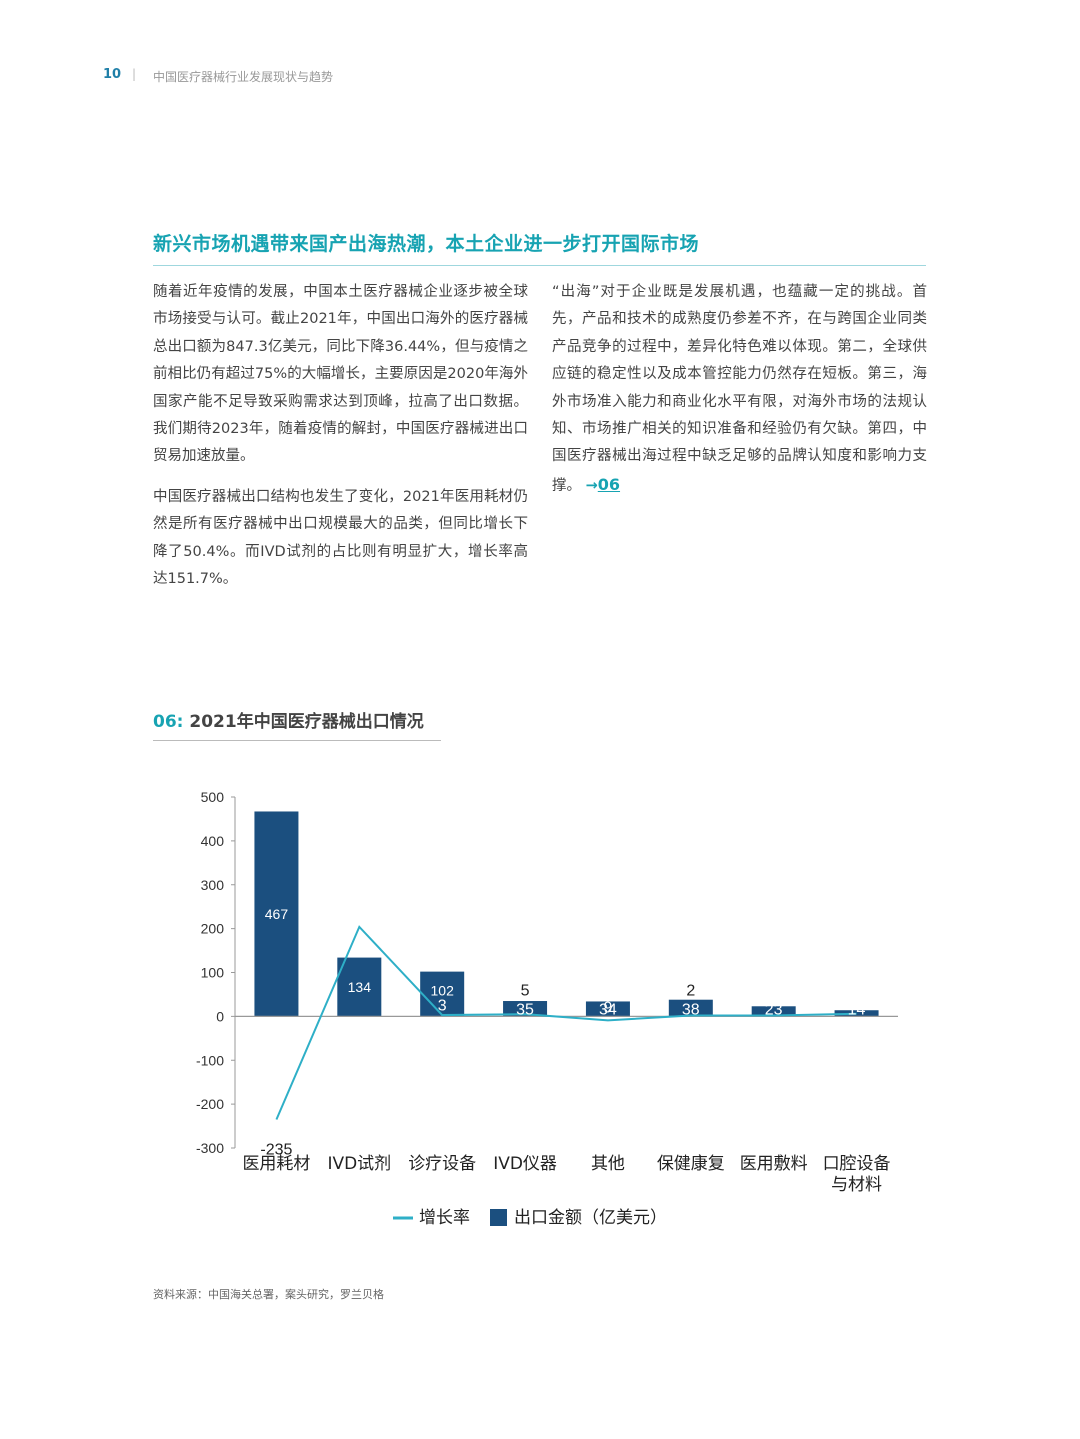  What do you see at coordinates (213, 797) in the screenshot?
I see `y-tick-label: 500` at bounding box center [213, 797].